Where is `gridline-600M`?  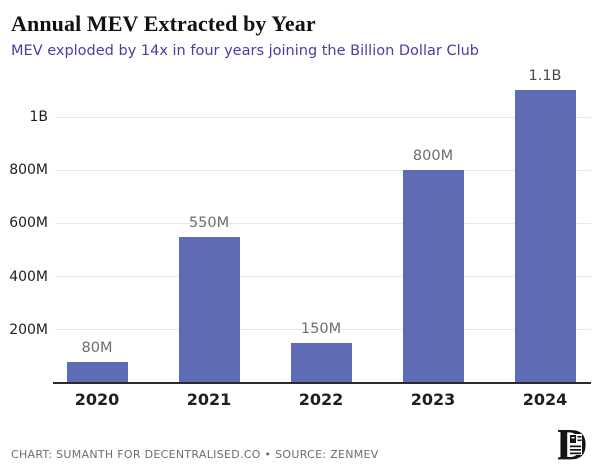 gridline-600M is located at coordinates (323, 223).